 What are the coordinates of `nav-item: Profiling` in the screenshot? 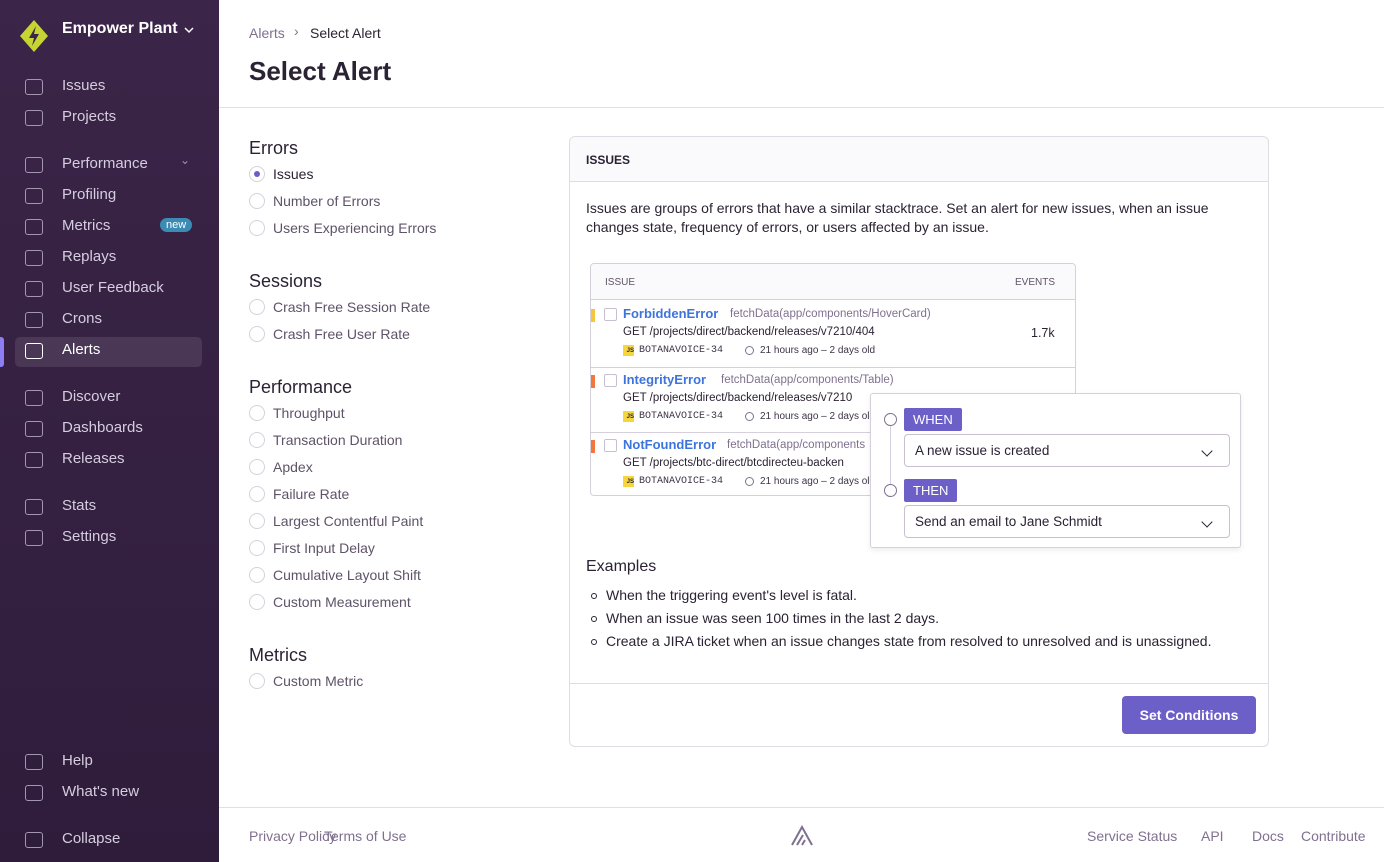 It's located at (89, 194).